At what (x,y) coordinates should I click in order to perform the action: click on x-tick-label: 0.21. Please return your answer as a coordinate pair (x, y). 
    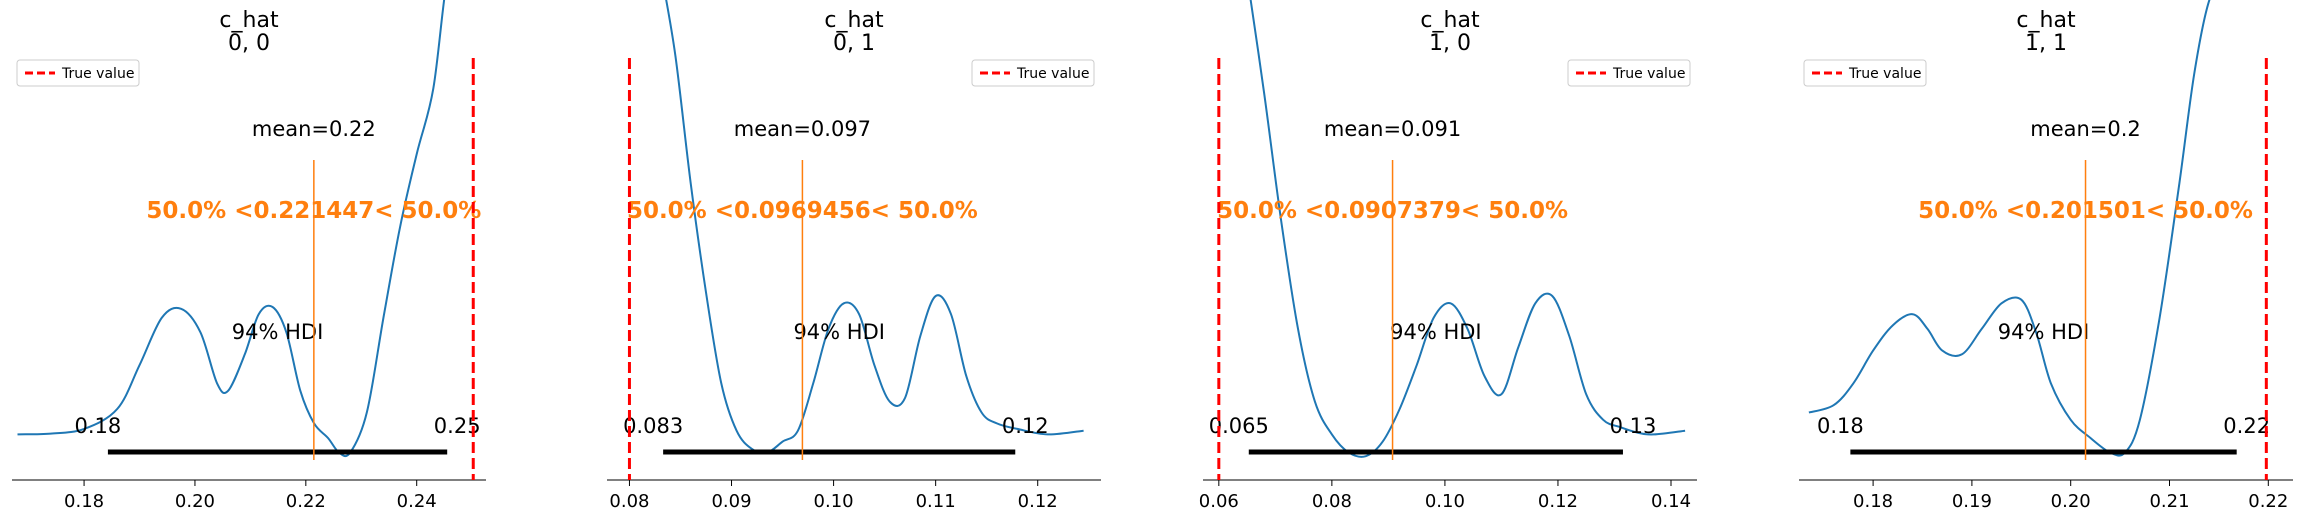
    Looking at the image, I should click on (2169, 501).